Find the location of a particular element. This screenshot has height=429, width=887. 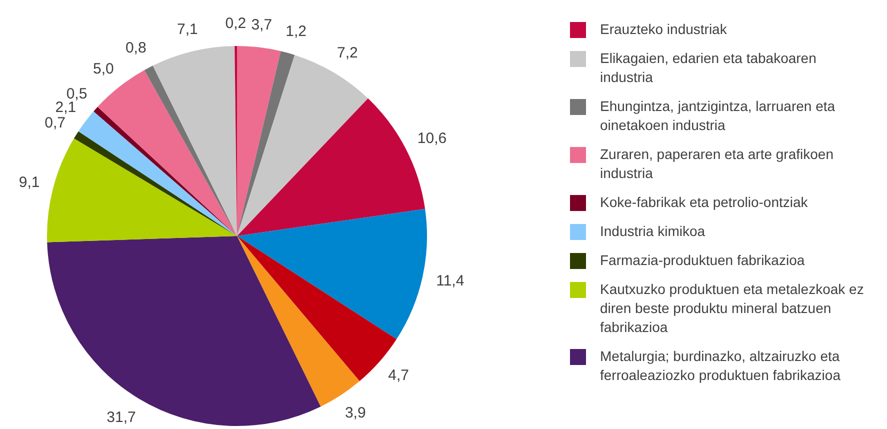

data-label: 11,4 is located at coordinates (450, 281).